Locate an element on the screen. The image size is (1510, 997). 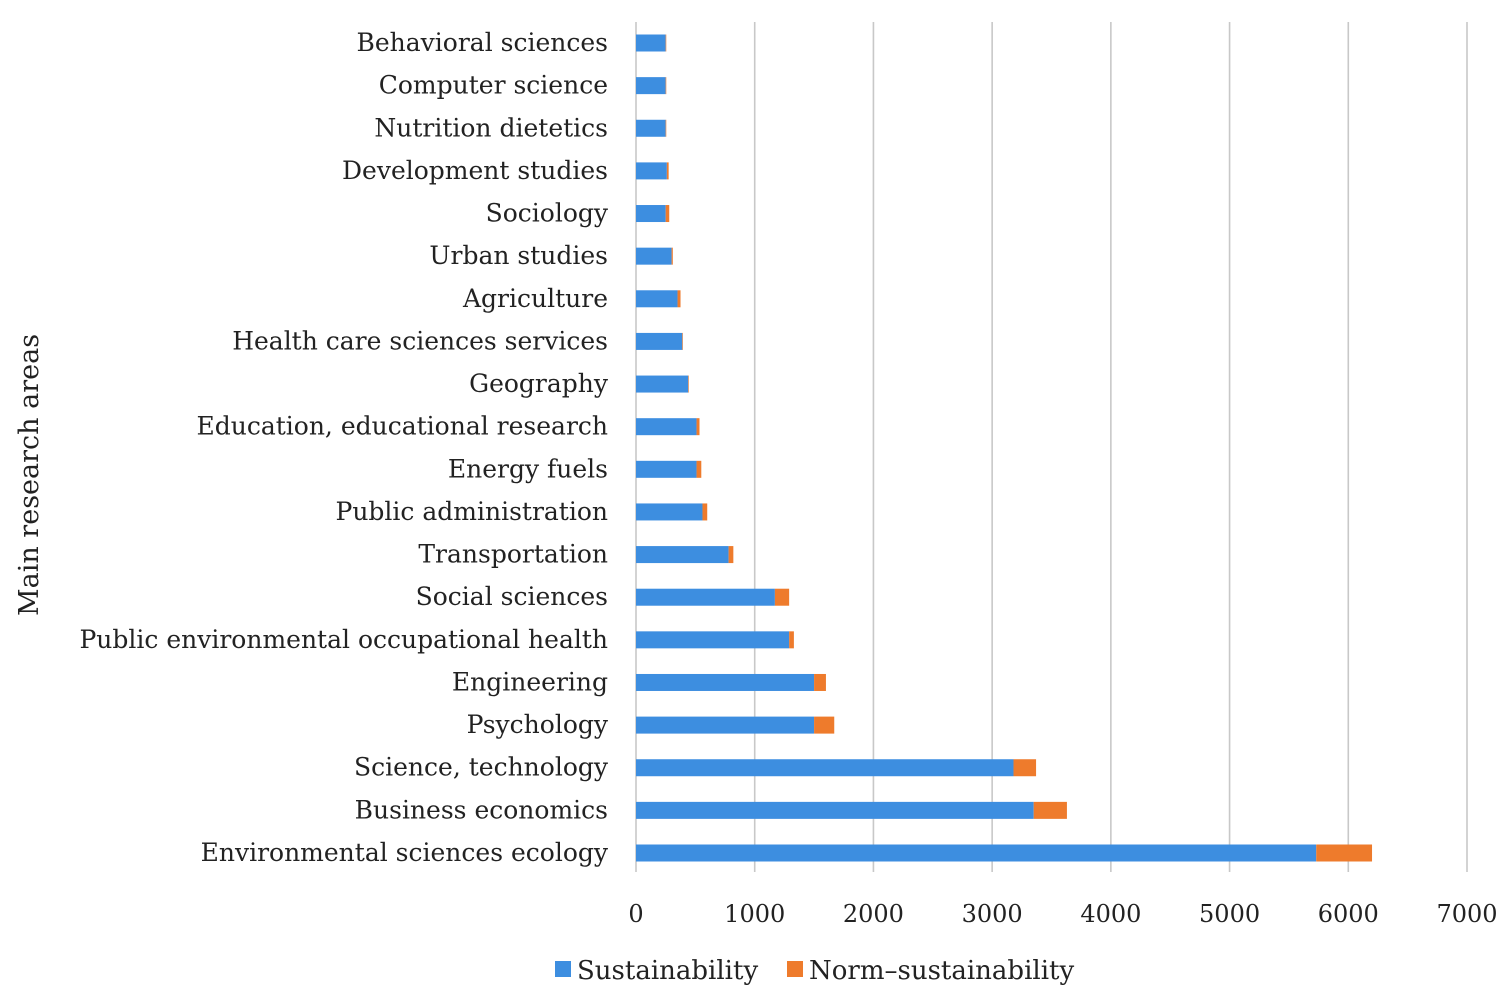
category-label: Public environmental occupational health is located at coordinates (343, 639).